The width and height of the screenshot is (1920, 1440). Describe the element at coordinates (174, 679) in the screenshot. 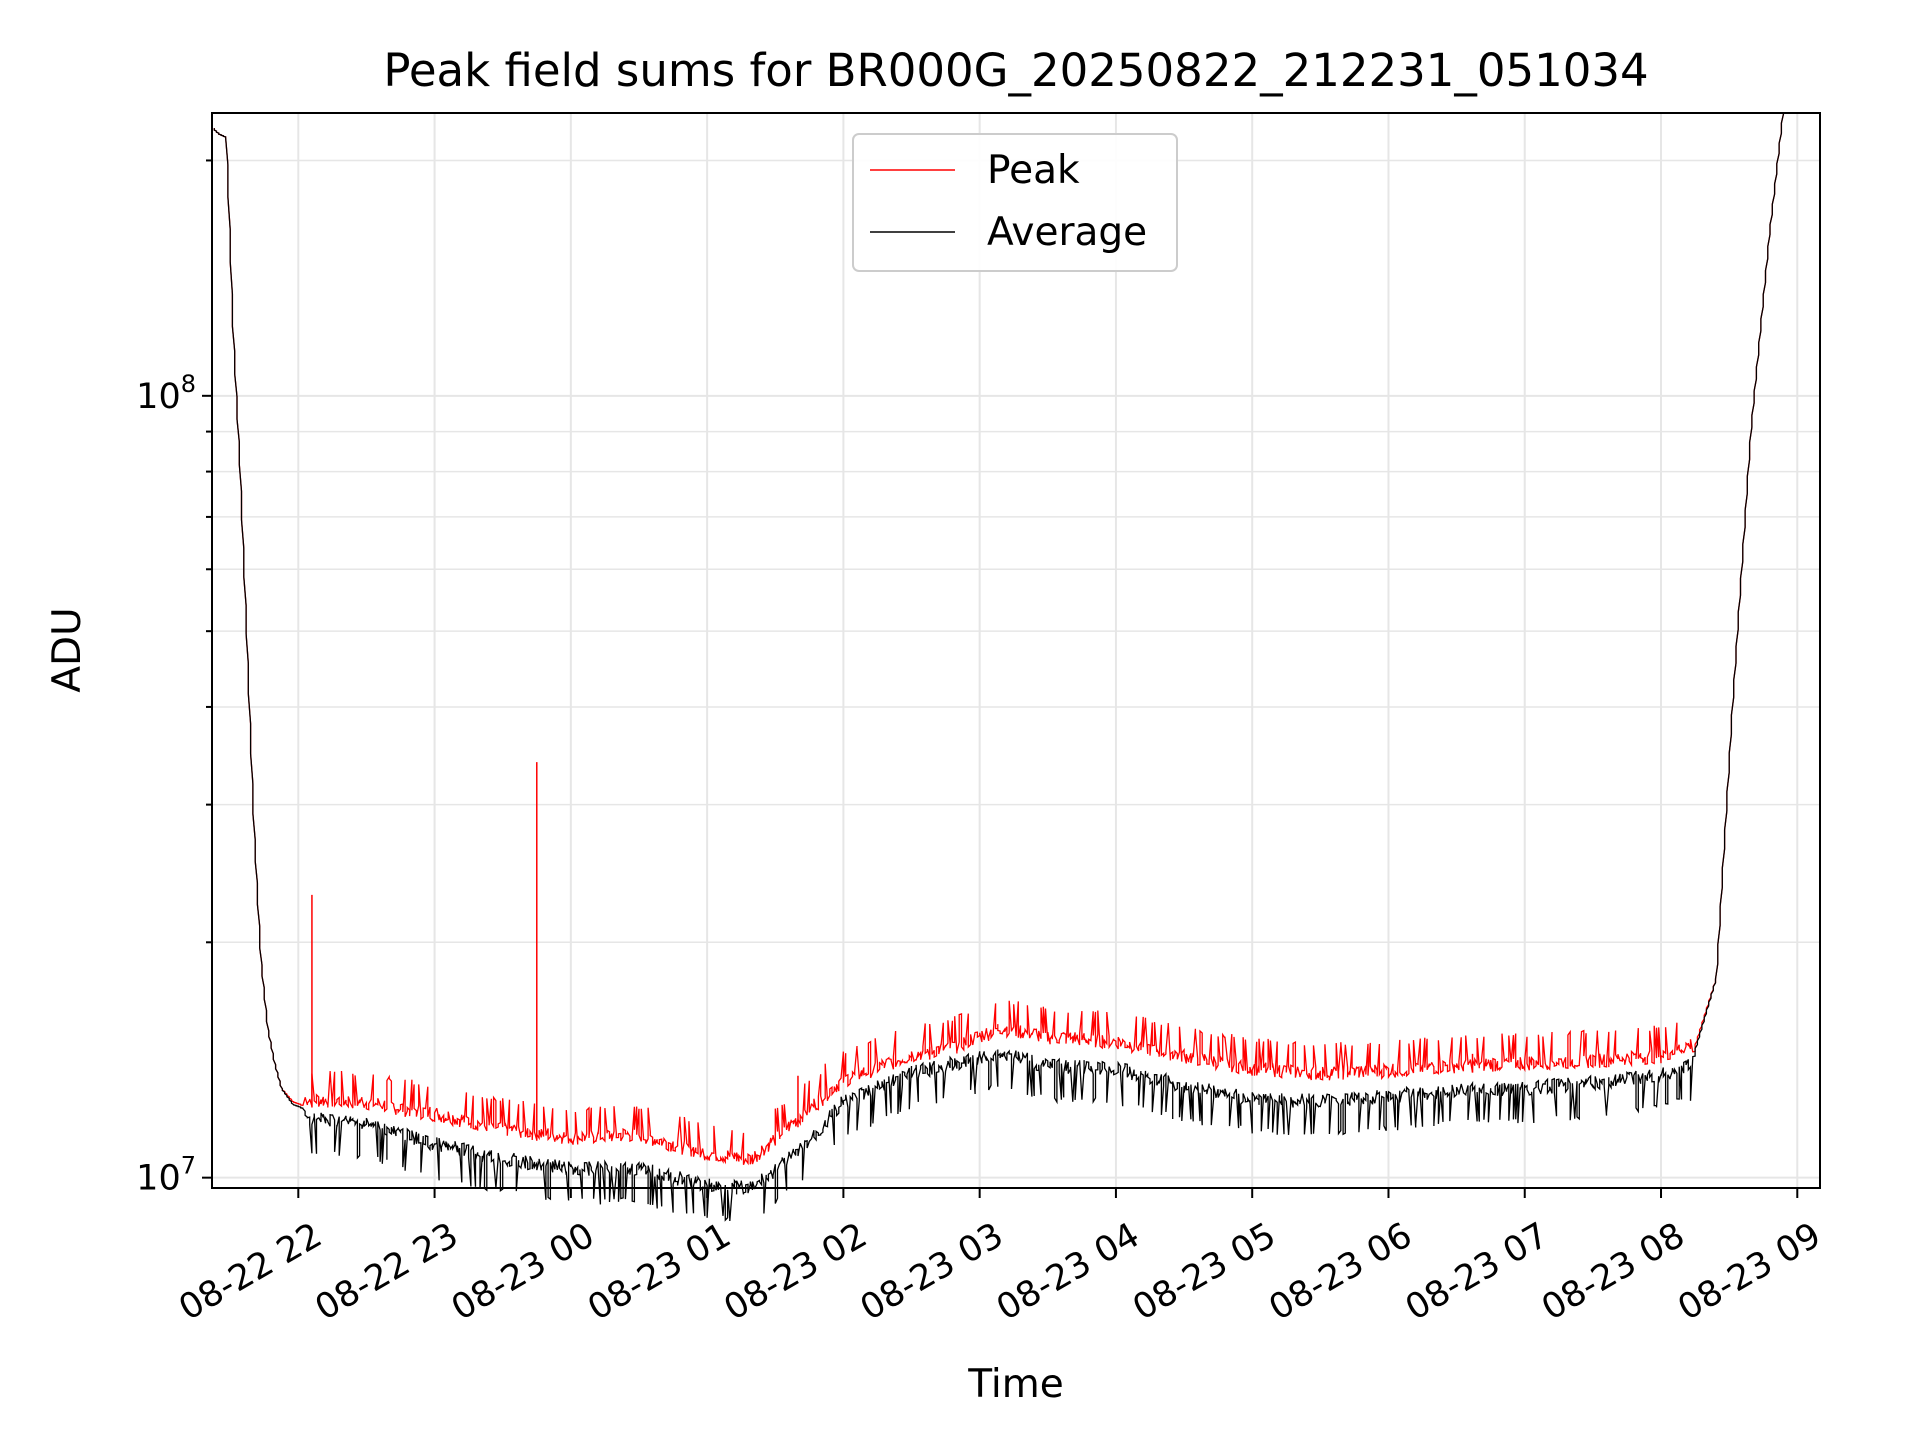

I see `y-axis-ticks: 10⁷ 10⁸` at that location.